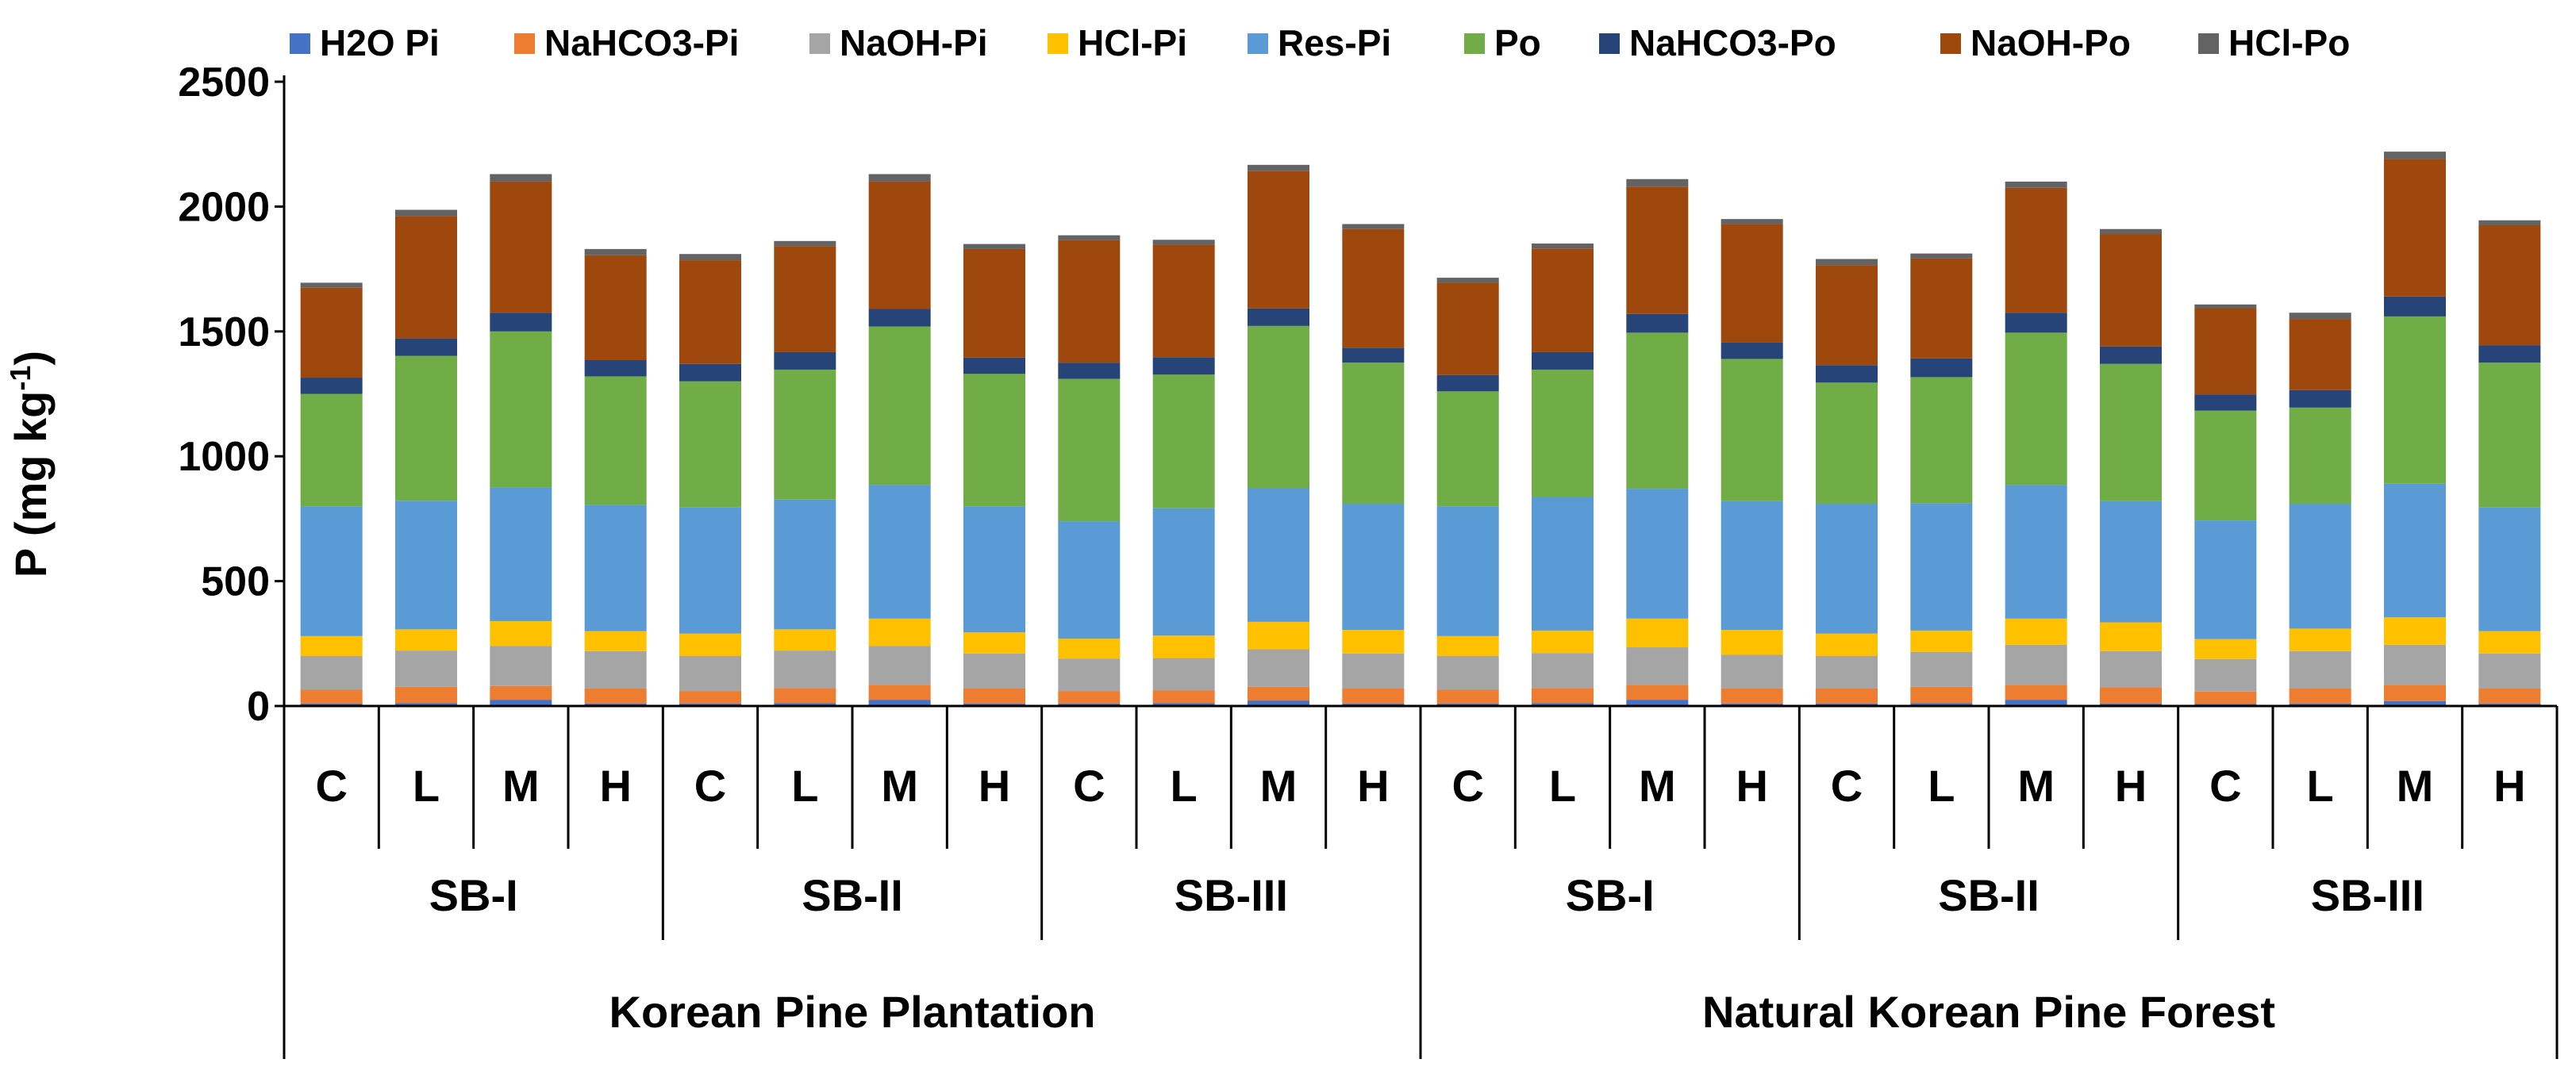  What do you see at coordinates (2050, 42) in the screenshot?
I see `legend-label: NaOH-Po` at bounding box center [2050, 42].